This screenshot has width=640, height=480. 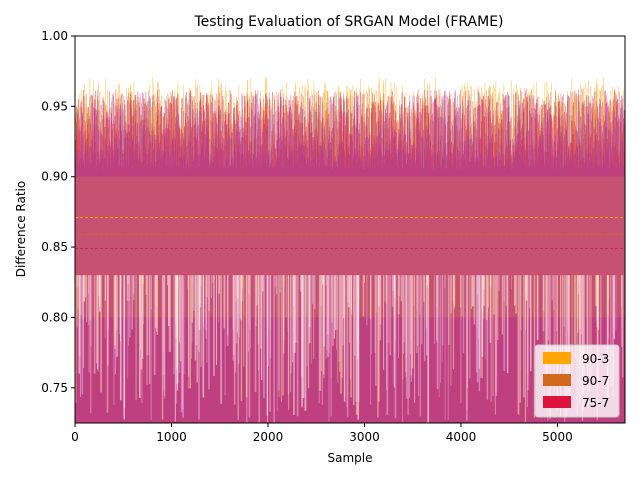 What do you see at coordinates (595, 381) in the screenshot?
I see `legend-label-90-7: 90-7` at bounding box center [595, 381].